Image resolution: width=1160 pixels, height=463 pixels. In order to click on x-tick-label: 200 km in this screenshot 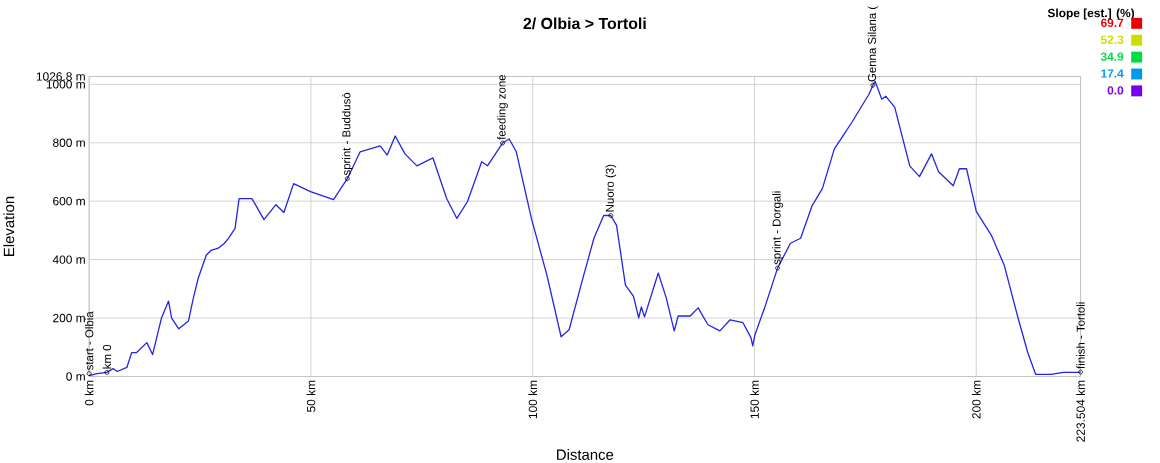, I will do `click(976, 399)`.